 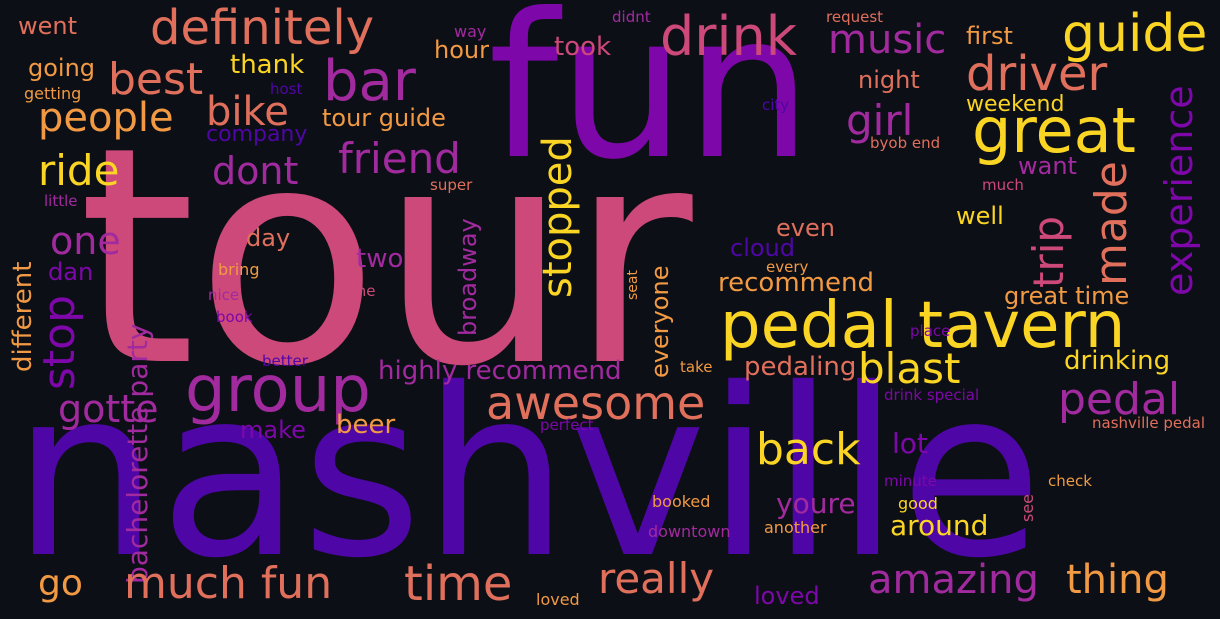 What do you see at coordinates (255, 171) in the screenshot?
I see `word-dont: dont` at bounding box center [255, 171].